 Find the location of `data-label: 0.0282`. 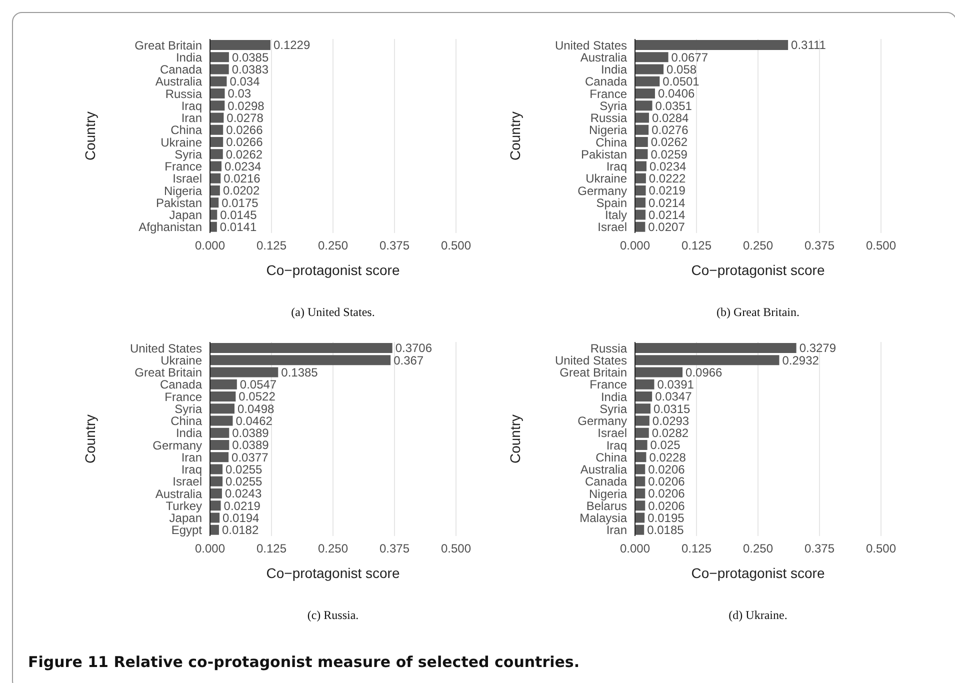

data-label: 0.0282 is located at coordinates (670, 433).